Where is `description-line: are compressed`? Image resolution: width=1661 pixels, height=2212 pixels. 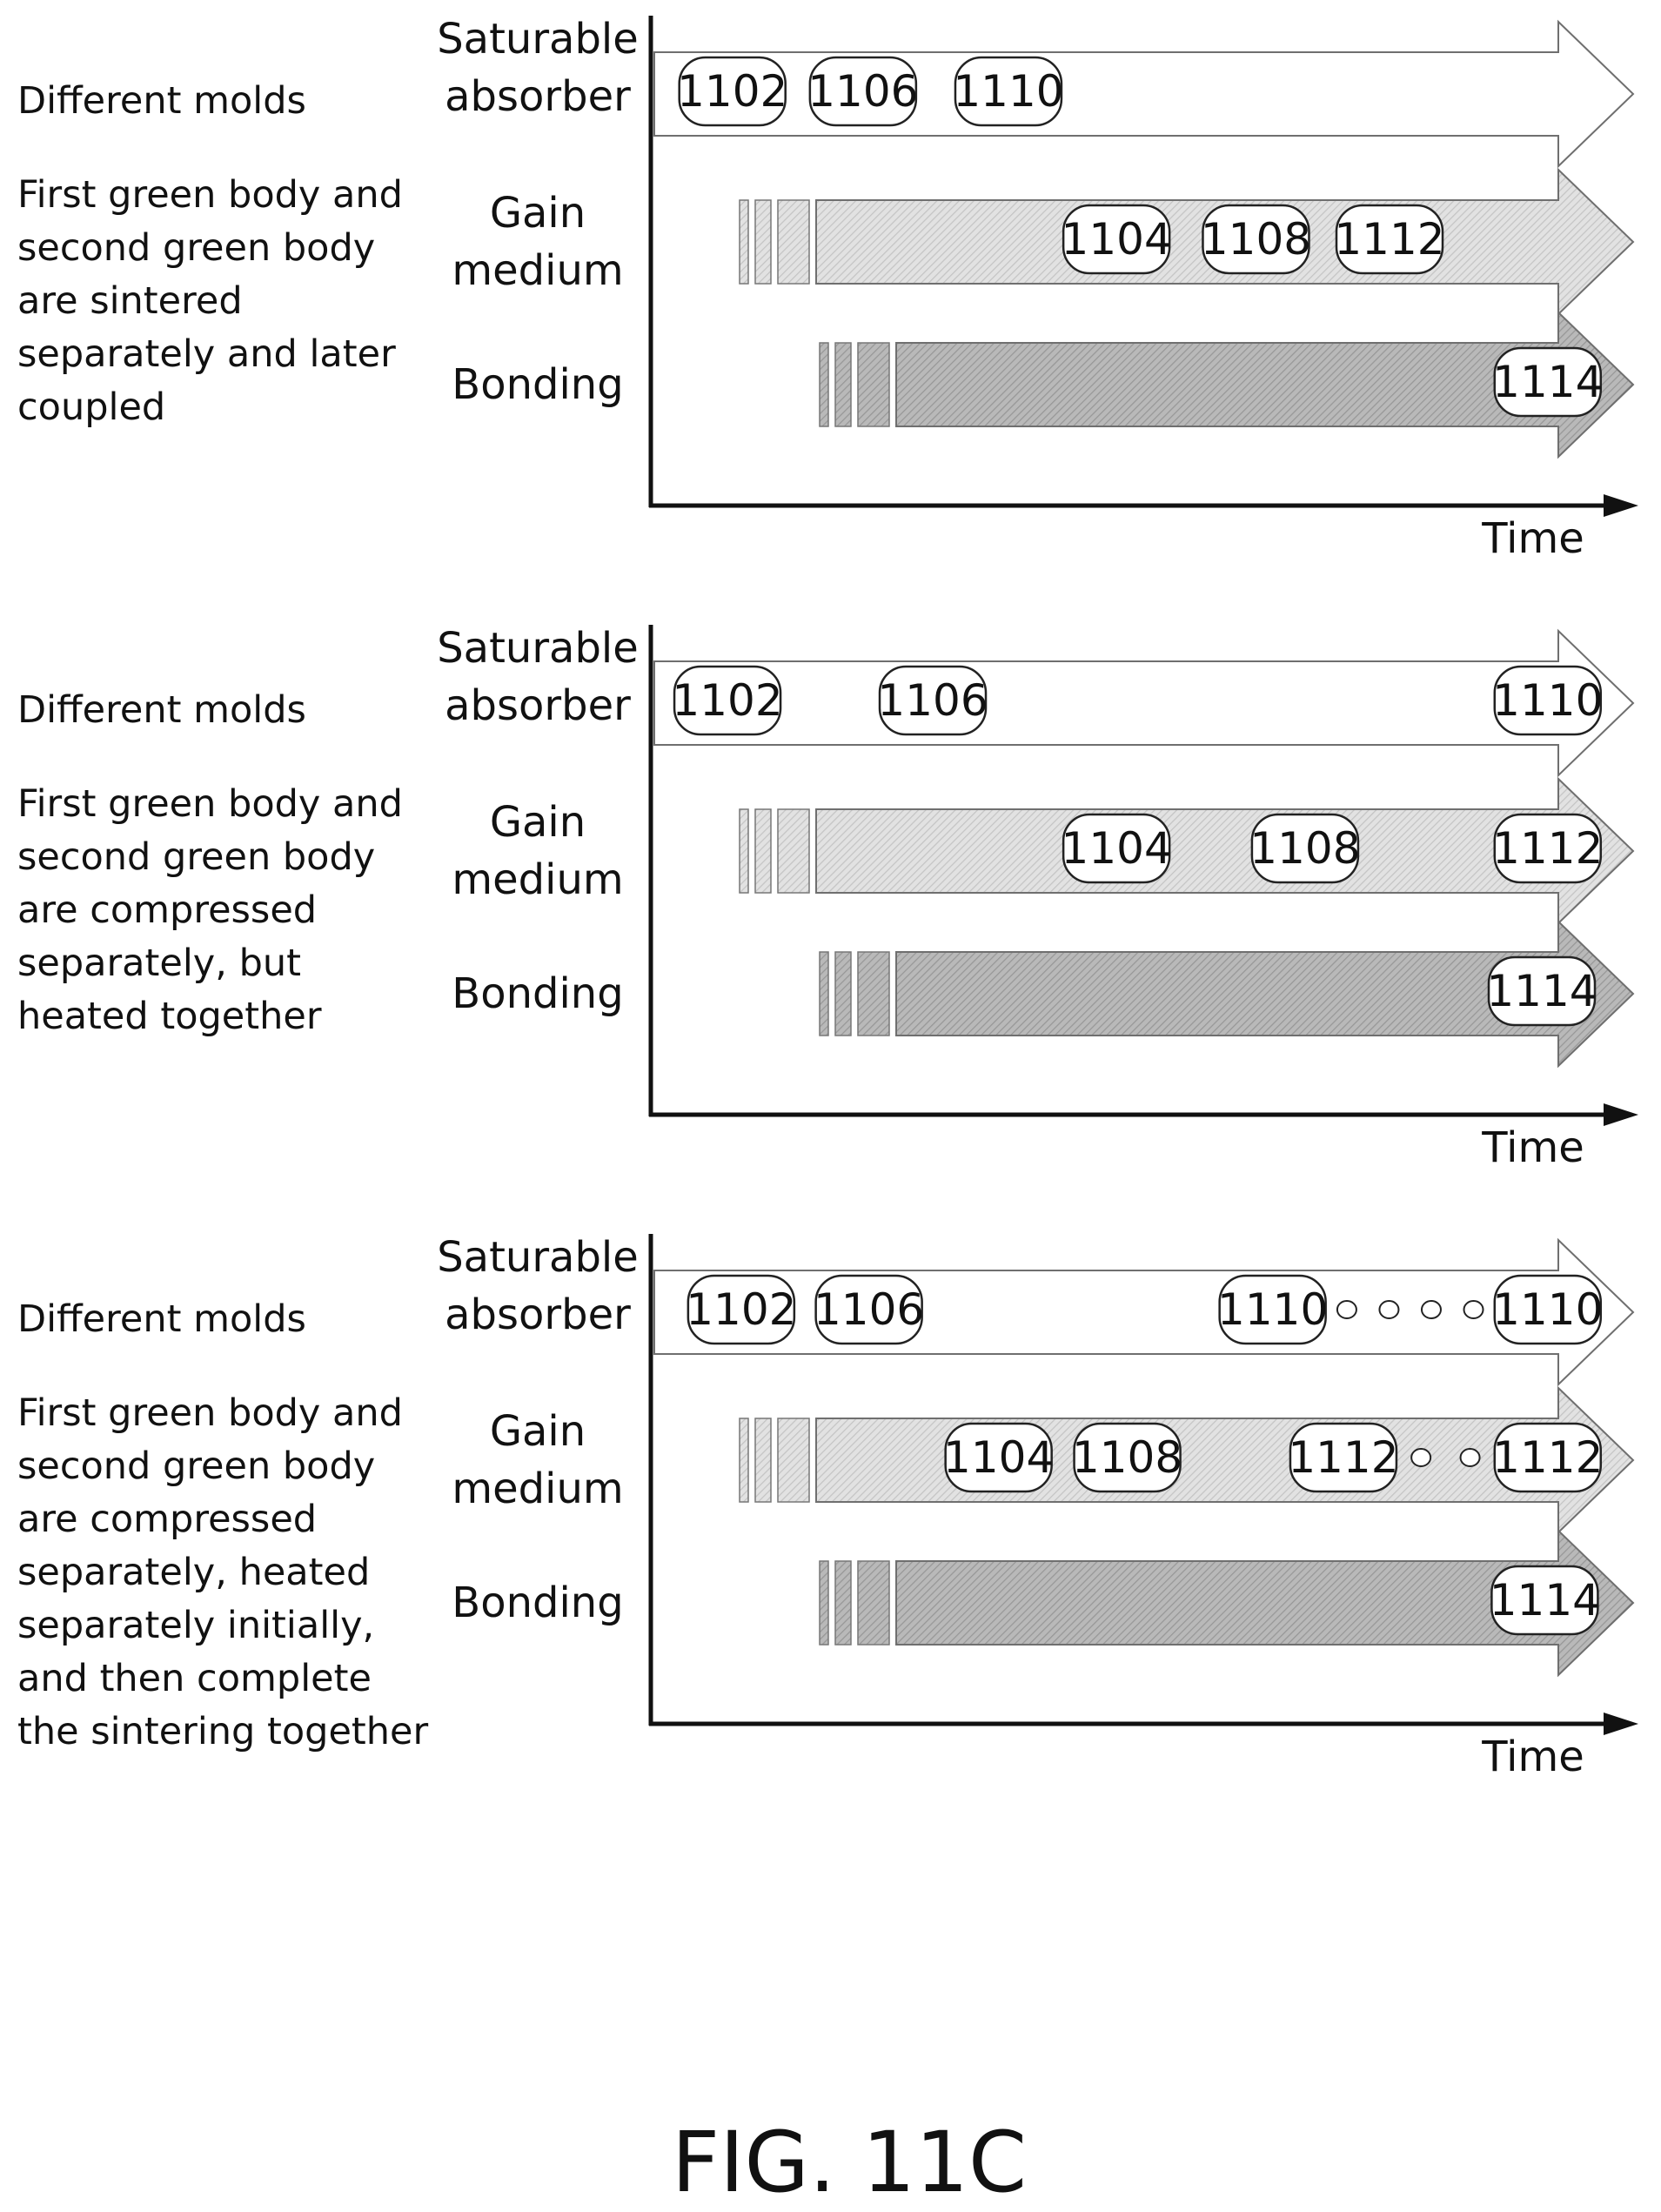 description-line: are compressed is located at coordinates (167, 910).